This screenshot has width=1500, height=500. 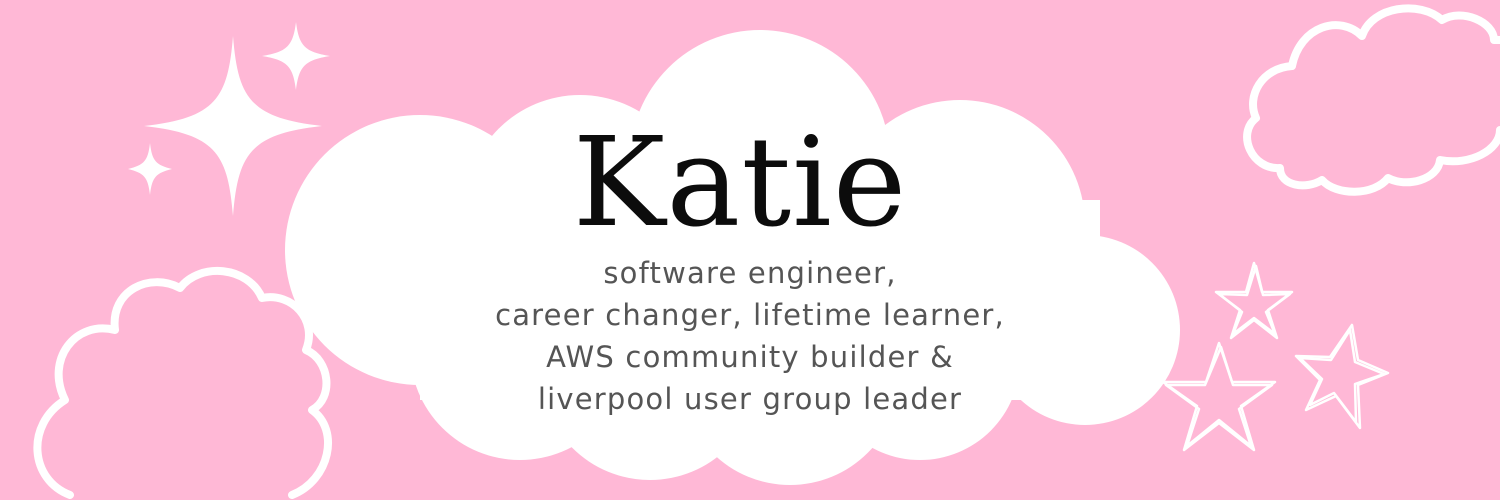 What do you see at coordinates (750, 315) in the screenshot?
I see `tagline-line: career changer, lifetime learner,` at bounding box center [750, 315].